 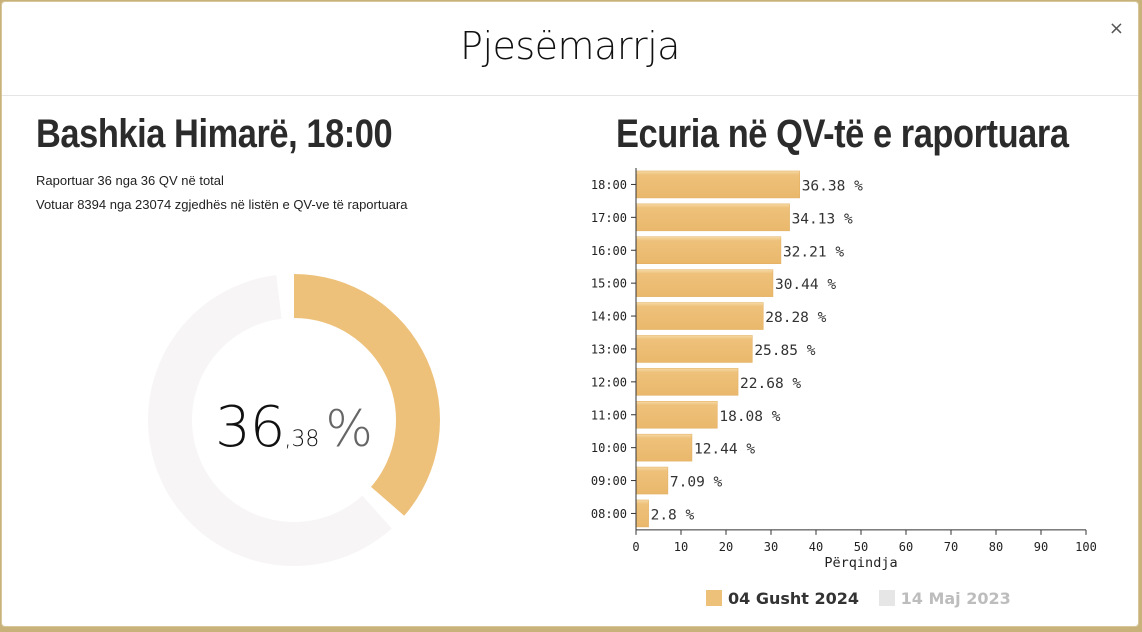 I want to click on x-tick-label: 100, so click(x=1086, y=547).